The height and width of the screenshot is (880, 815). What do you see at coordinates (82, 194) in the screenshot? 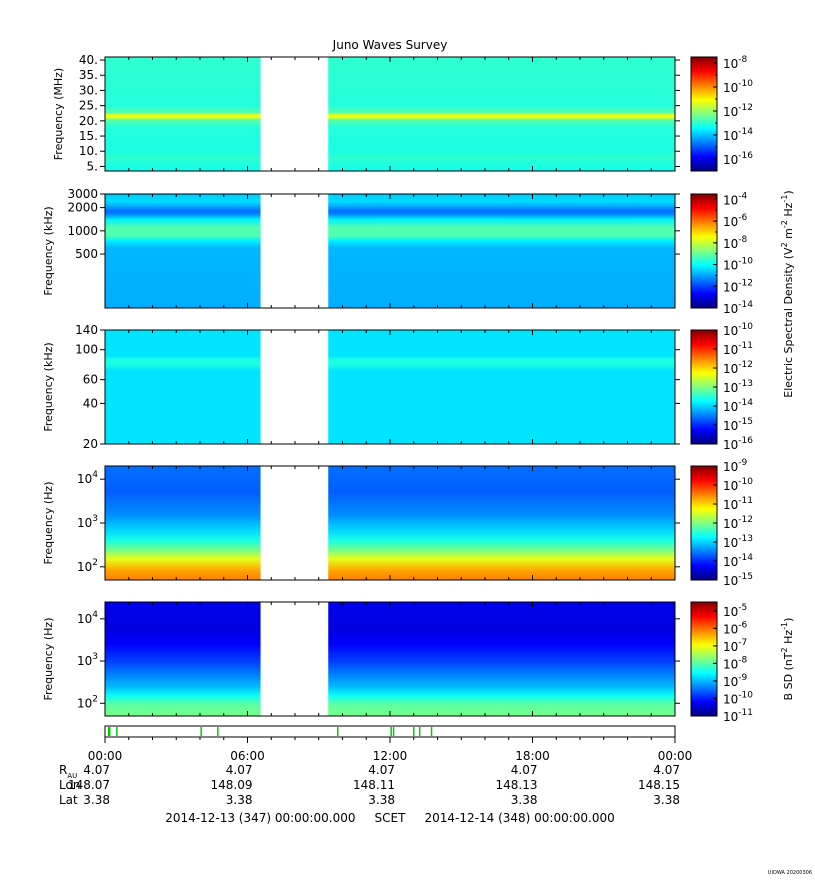
I see `y-tick-label: 3000` at bounding box center [82, 194].